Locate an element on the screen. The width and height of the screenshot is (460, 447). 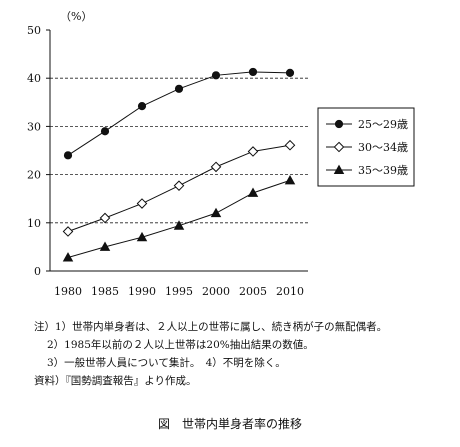
x-tick-label: 1990 is located at coordinates (142, 291).